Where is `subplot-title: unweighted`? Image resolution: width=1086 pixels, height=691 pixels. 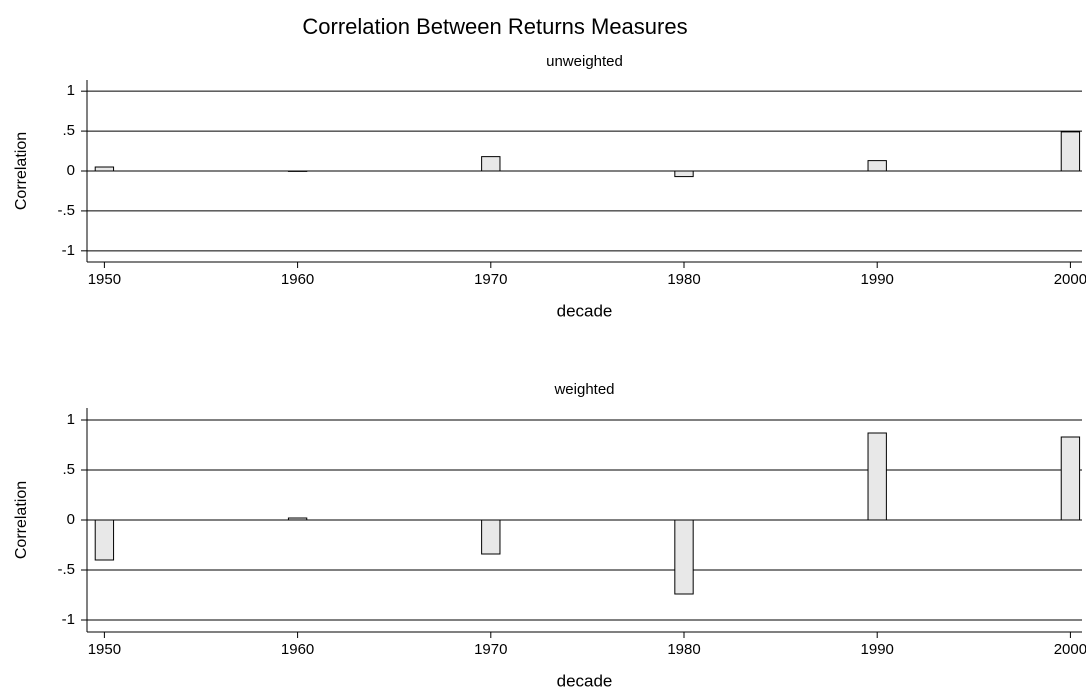 subplot-title: unweighted is located at coordinates (584, 61).